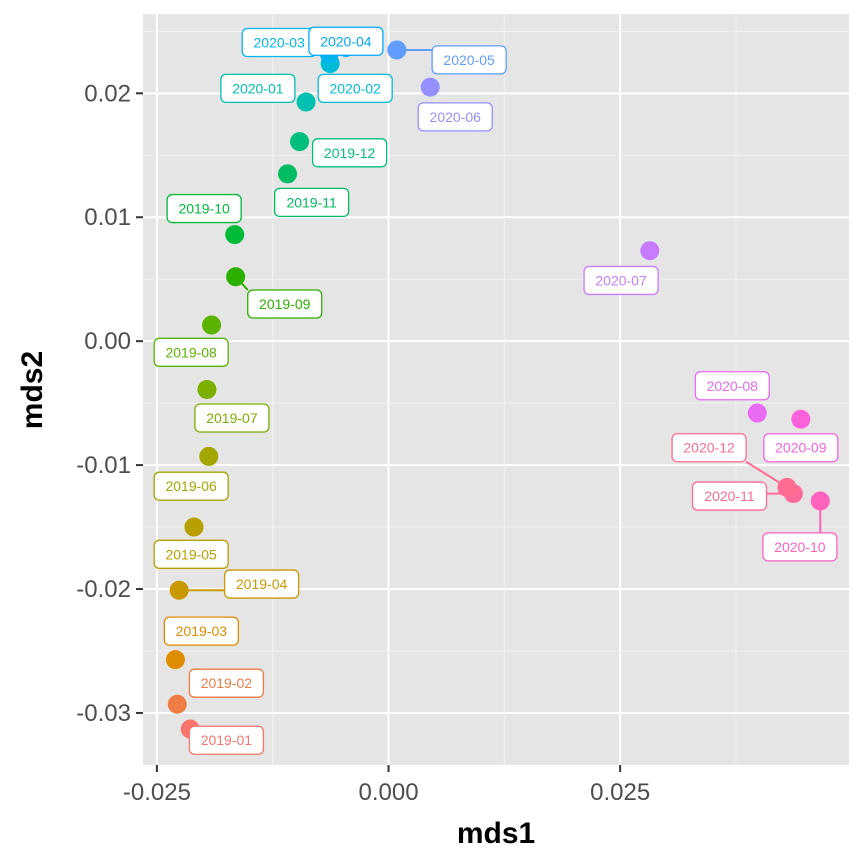 The height and width of the screenshot is (864, 864). I want to click on label-text: 2020-07, so click(621, 280).